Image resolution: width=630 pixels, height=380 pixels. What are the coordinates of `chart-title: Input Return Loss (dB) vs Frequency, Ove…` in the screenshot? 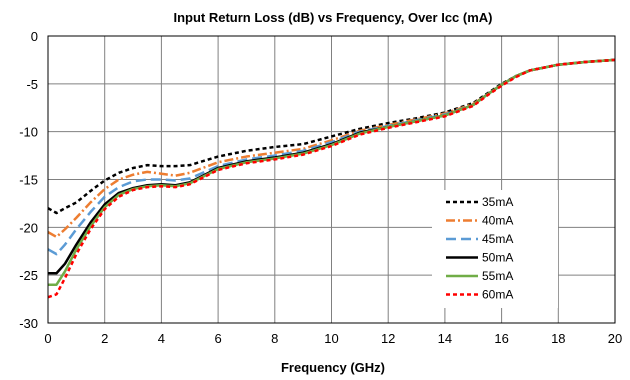 It's located at (332, 17).